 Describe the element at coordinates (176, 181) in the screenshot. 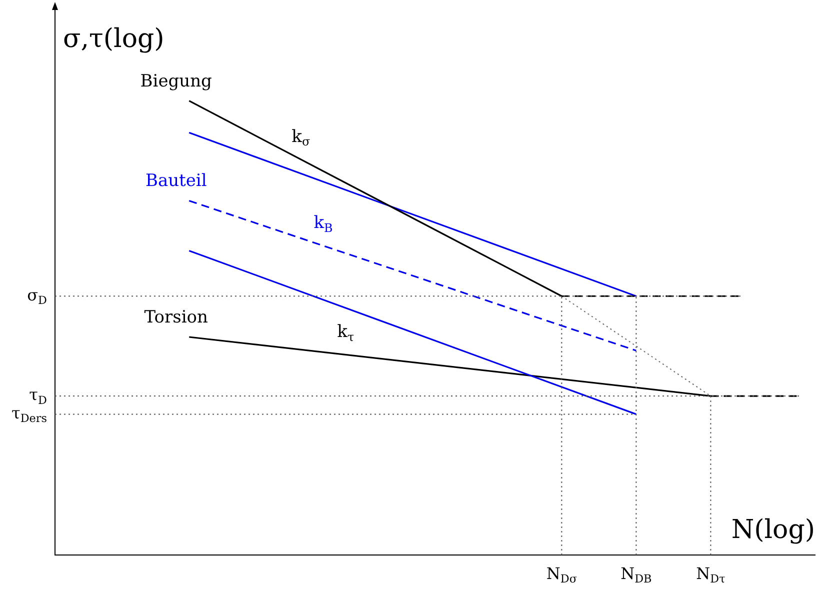

I see `series-label: Bauteil` at that location.